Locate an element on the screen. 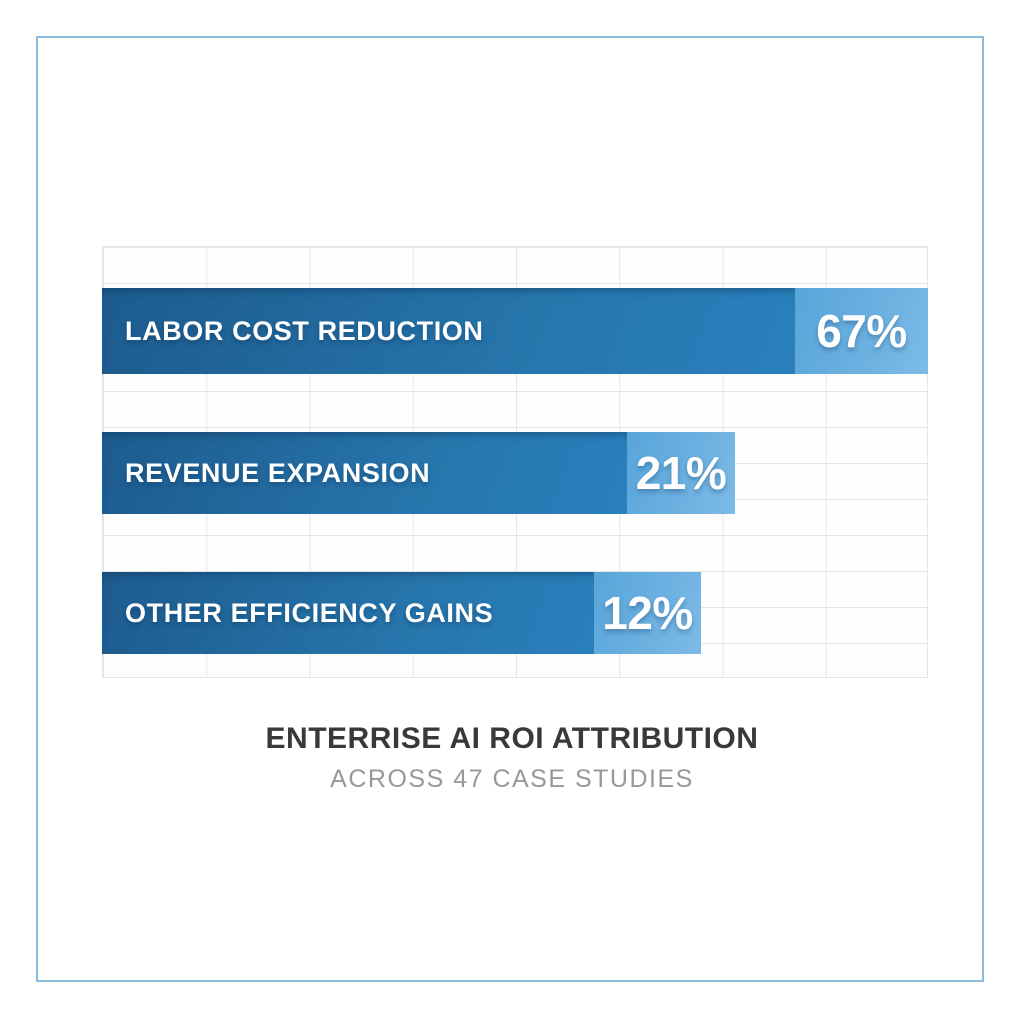 The image size is (1024, 1024). chart-subtitle: ACROSS 47 CASE STUDIES is located at coordinates (512, 779).